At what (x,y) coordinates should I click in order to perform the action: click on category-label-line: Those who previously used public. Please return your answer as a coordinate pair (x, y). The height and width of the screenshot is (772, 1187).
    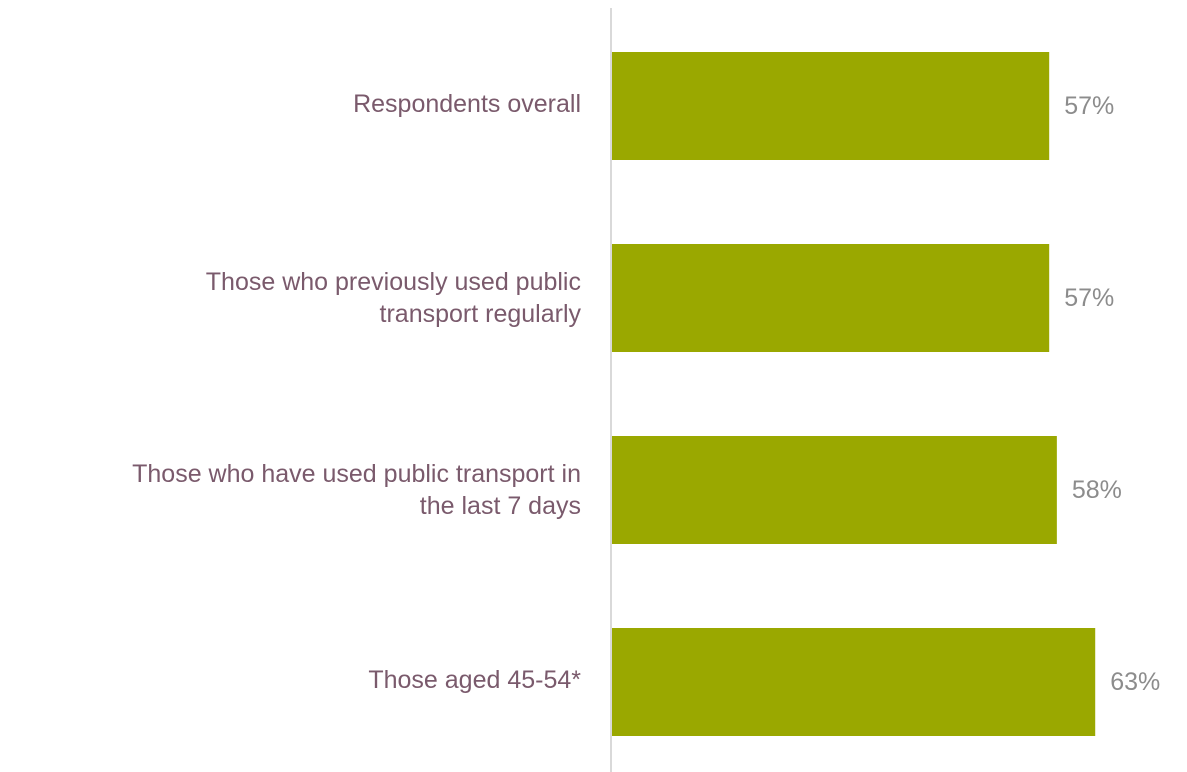
    Looking at the image, I should click on (393, 282).